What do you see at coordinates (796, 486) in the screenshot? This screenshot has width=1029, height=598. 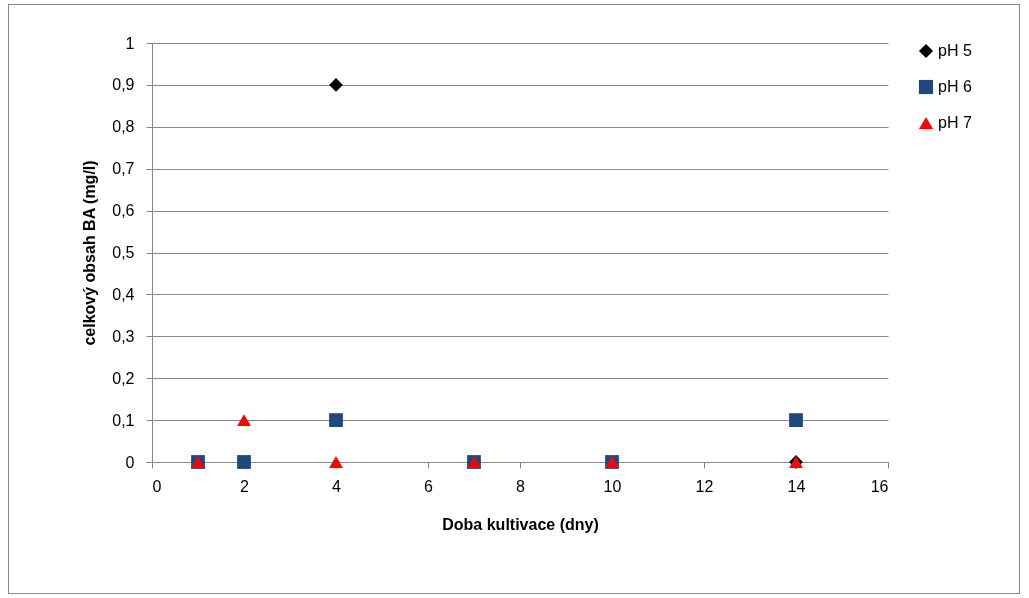 I see `x-tick-label: 14` at bounding box center [796, 486].